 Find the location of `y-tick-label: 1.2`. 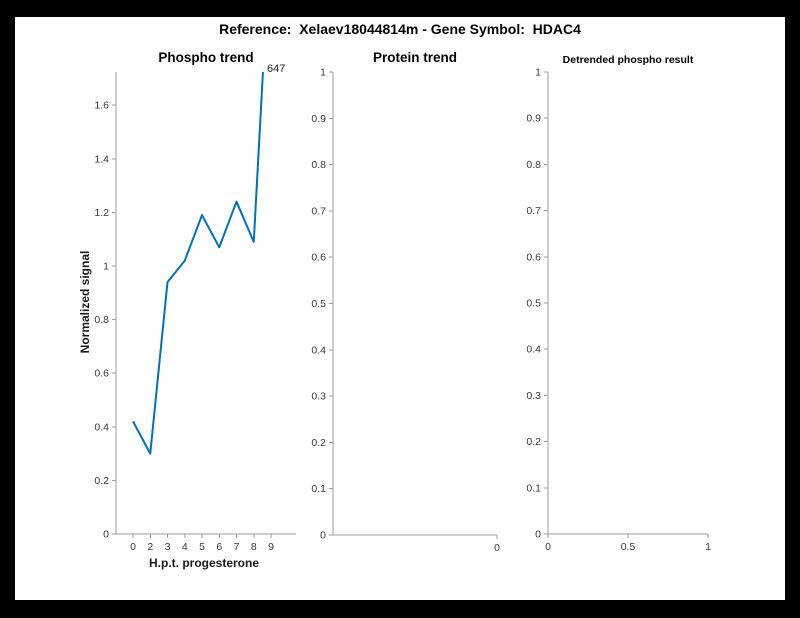

y-tick-label: 1.2 is located at coordinates (101, 213).